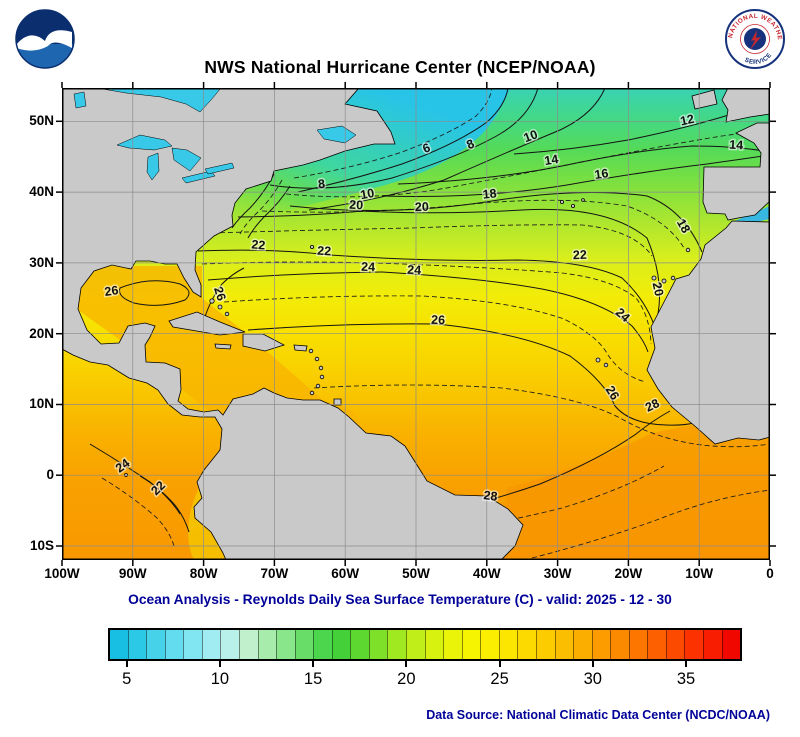 Image resolution: width=800 pixels, height=737 pixels. What do you see at coordinates (628, 573) in the screenshot?
I see `longitude-axis-label: 20W` at bounding box center [628, 573].